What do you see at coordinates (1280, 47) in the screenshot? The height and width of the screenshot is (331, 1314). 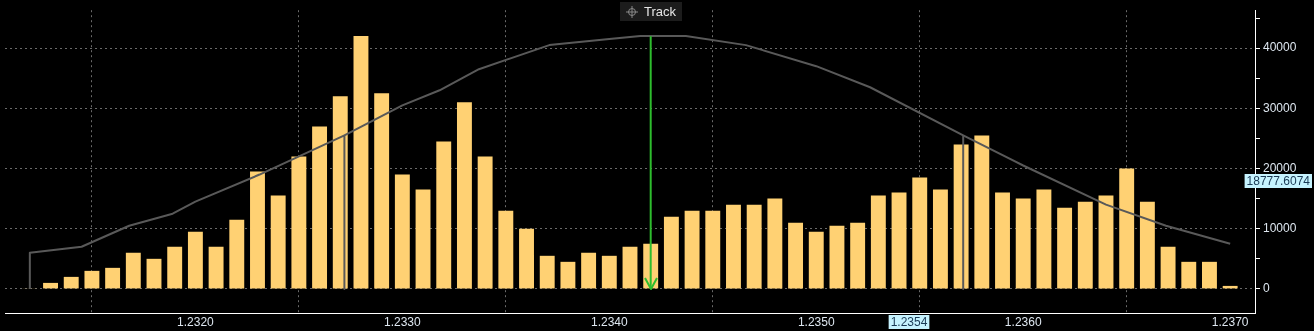 I see `y-tick-label: 40000` at bounding box center [1280, 47].